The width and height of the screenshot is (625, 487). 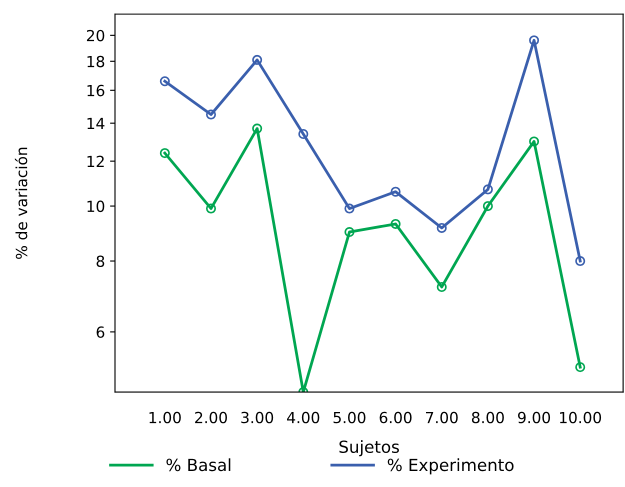 I want to click on legend-label: % Experimento, so click(x=451, y=466).